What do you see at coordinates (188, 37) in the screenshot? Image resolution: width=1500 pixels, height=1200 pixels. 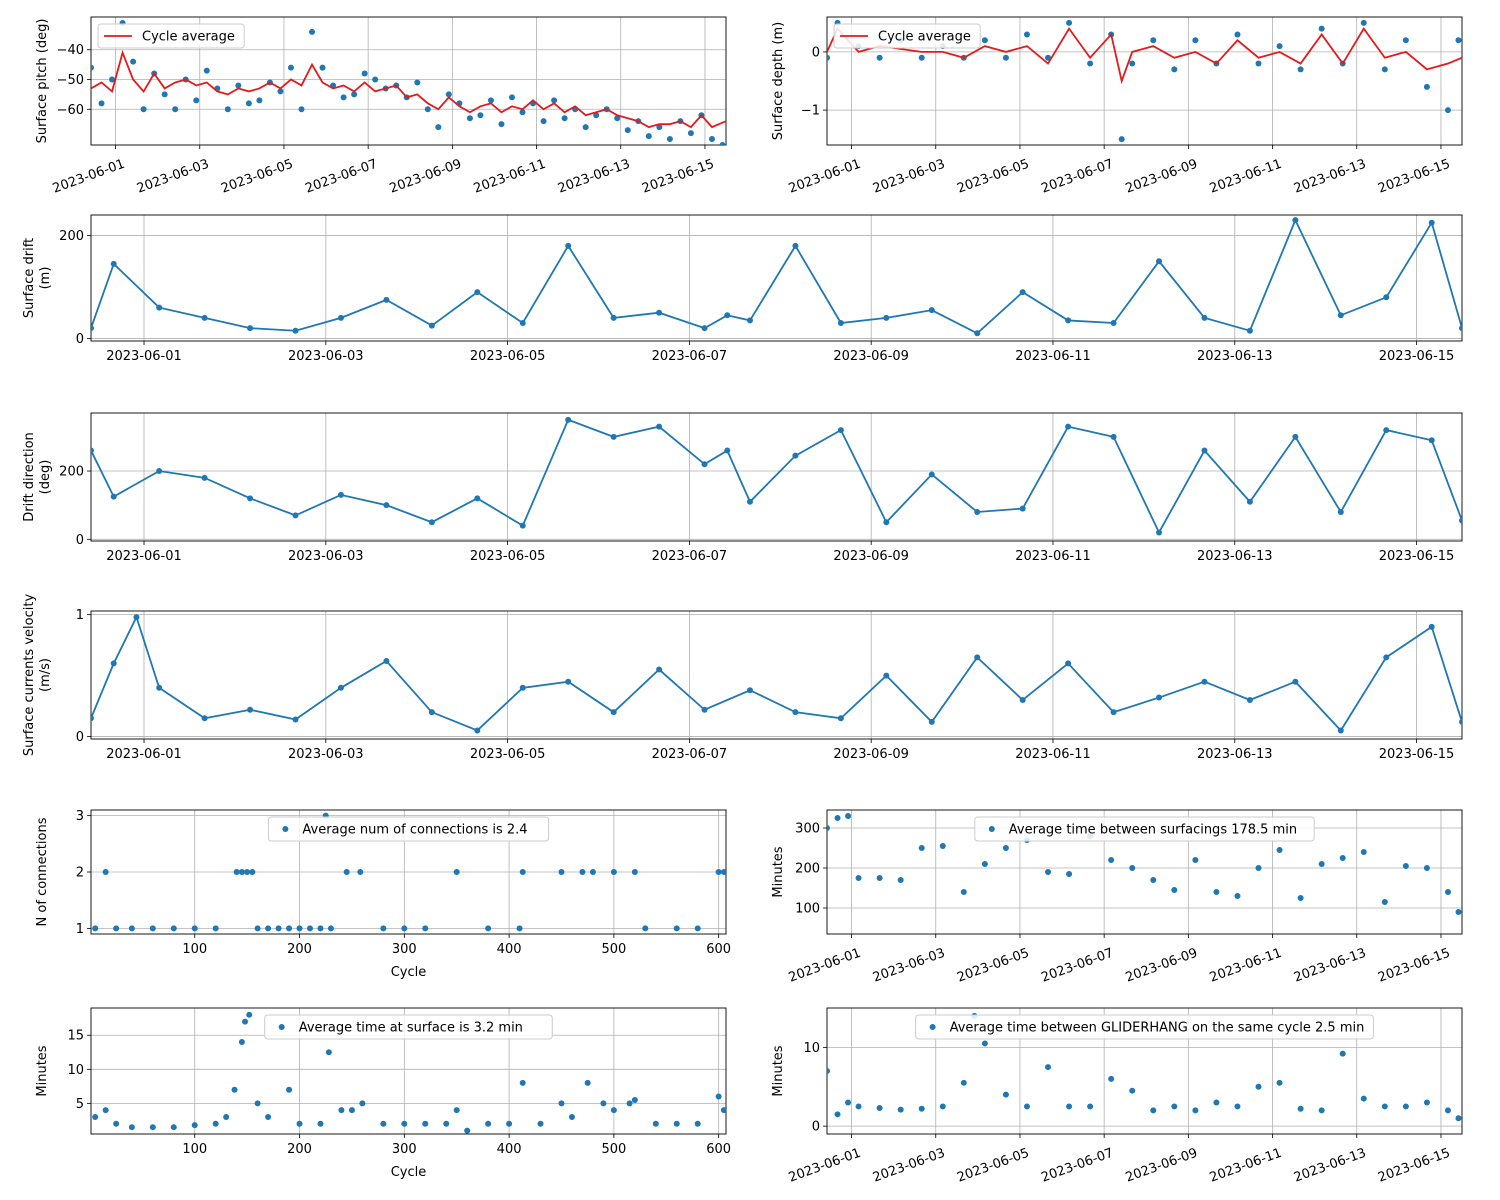 I see `legend-label: Cycle average` at bounding box center [188, 37].